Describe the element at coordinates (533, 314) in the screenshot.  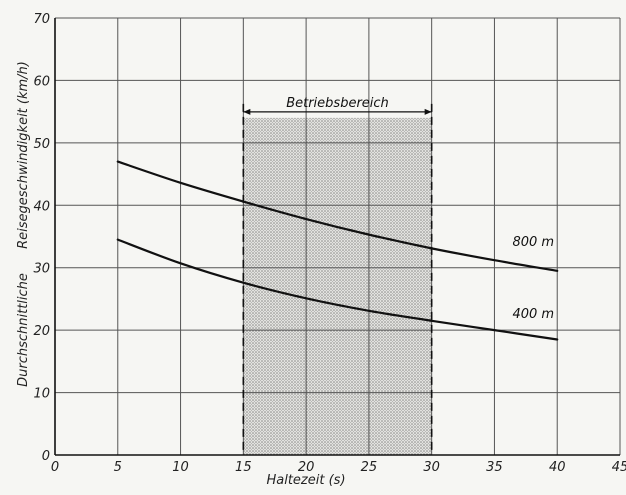
I see `series-label: 400 m` at that location.